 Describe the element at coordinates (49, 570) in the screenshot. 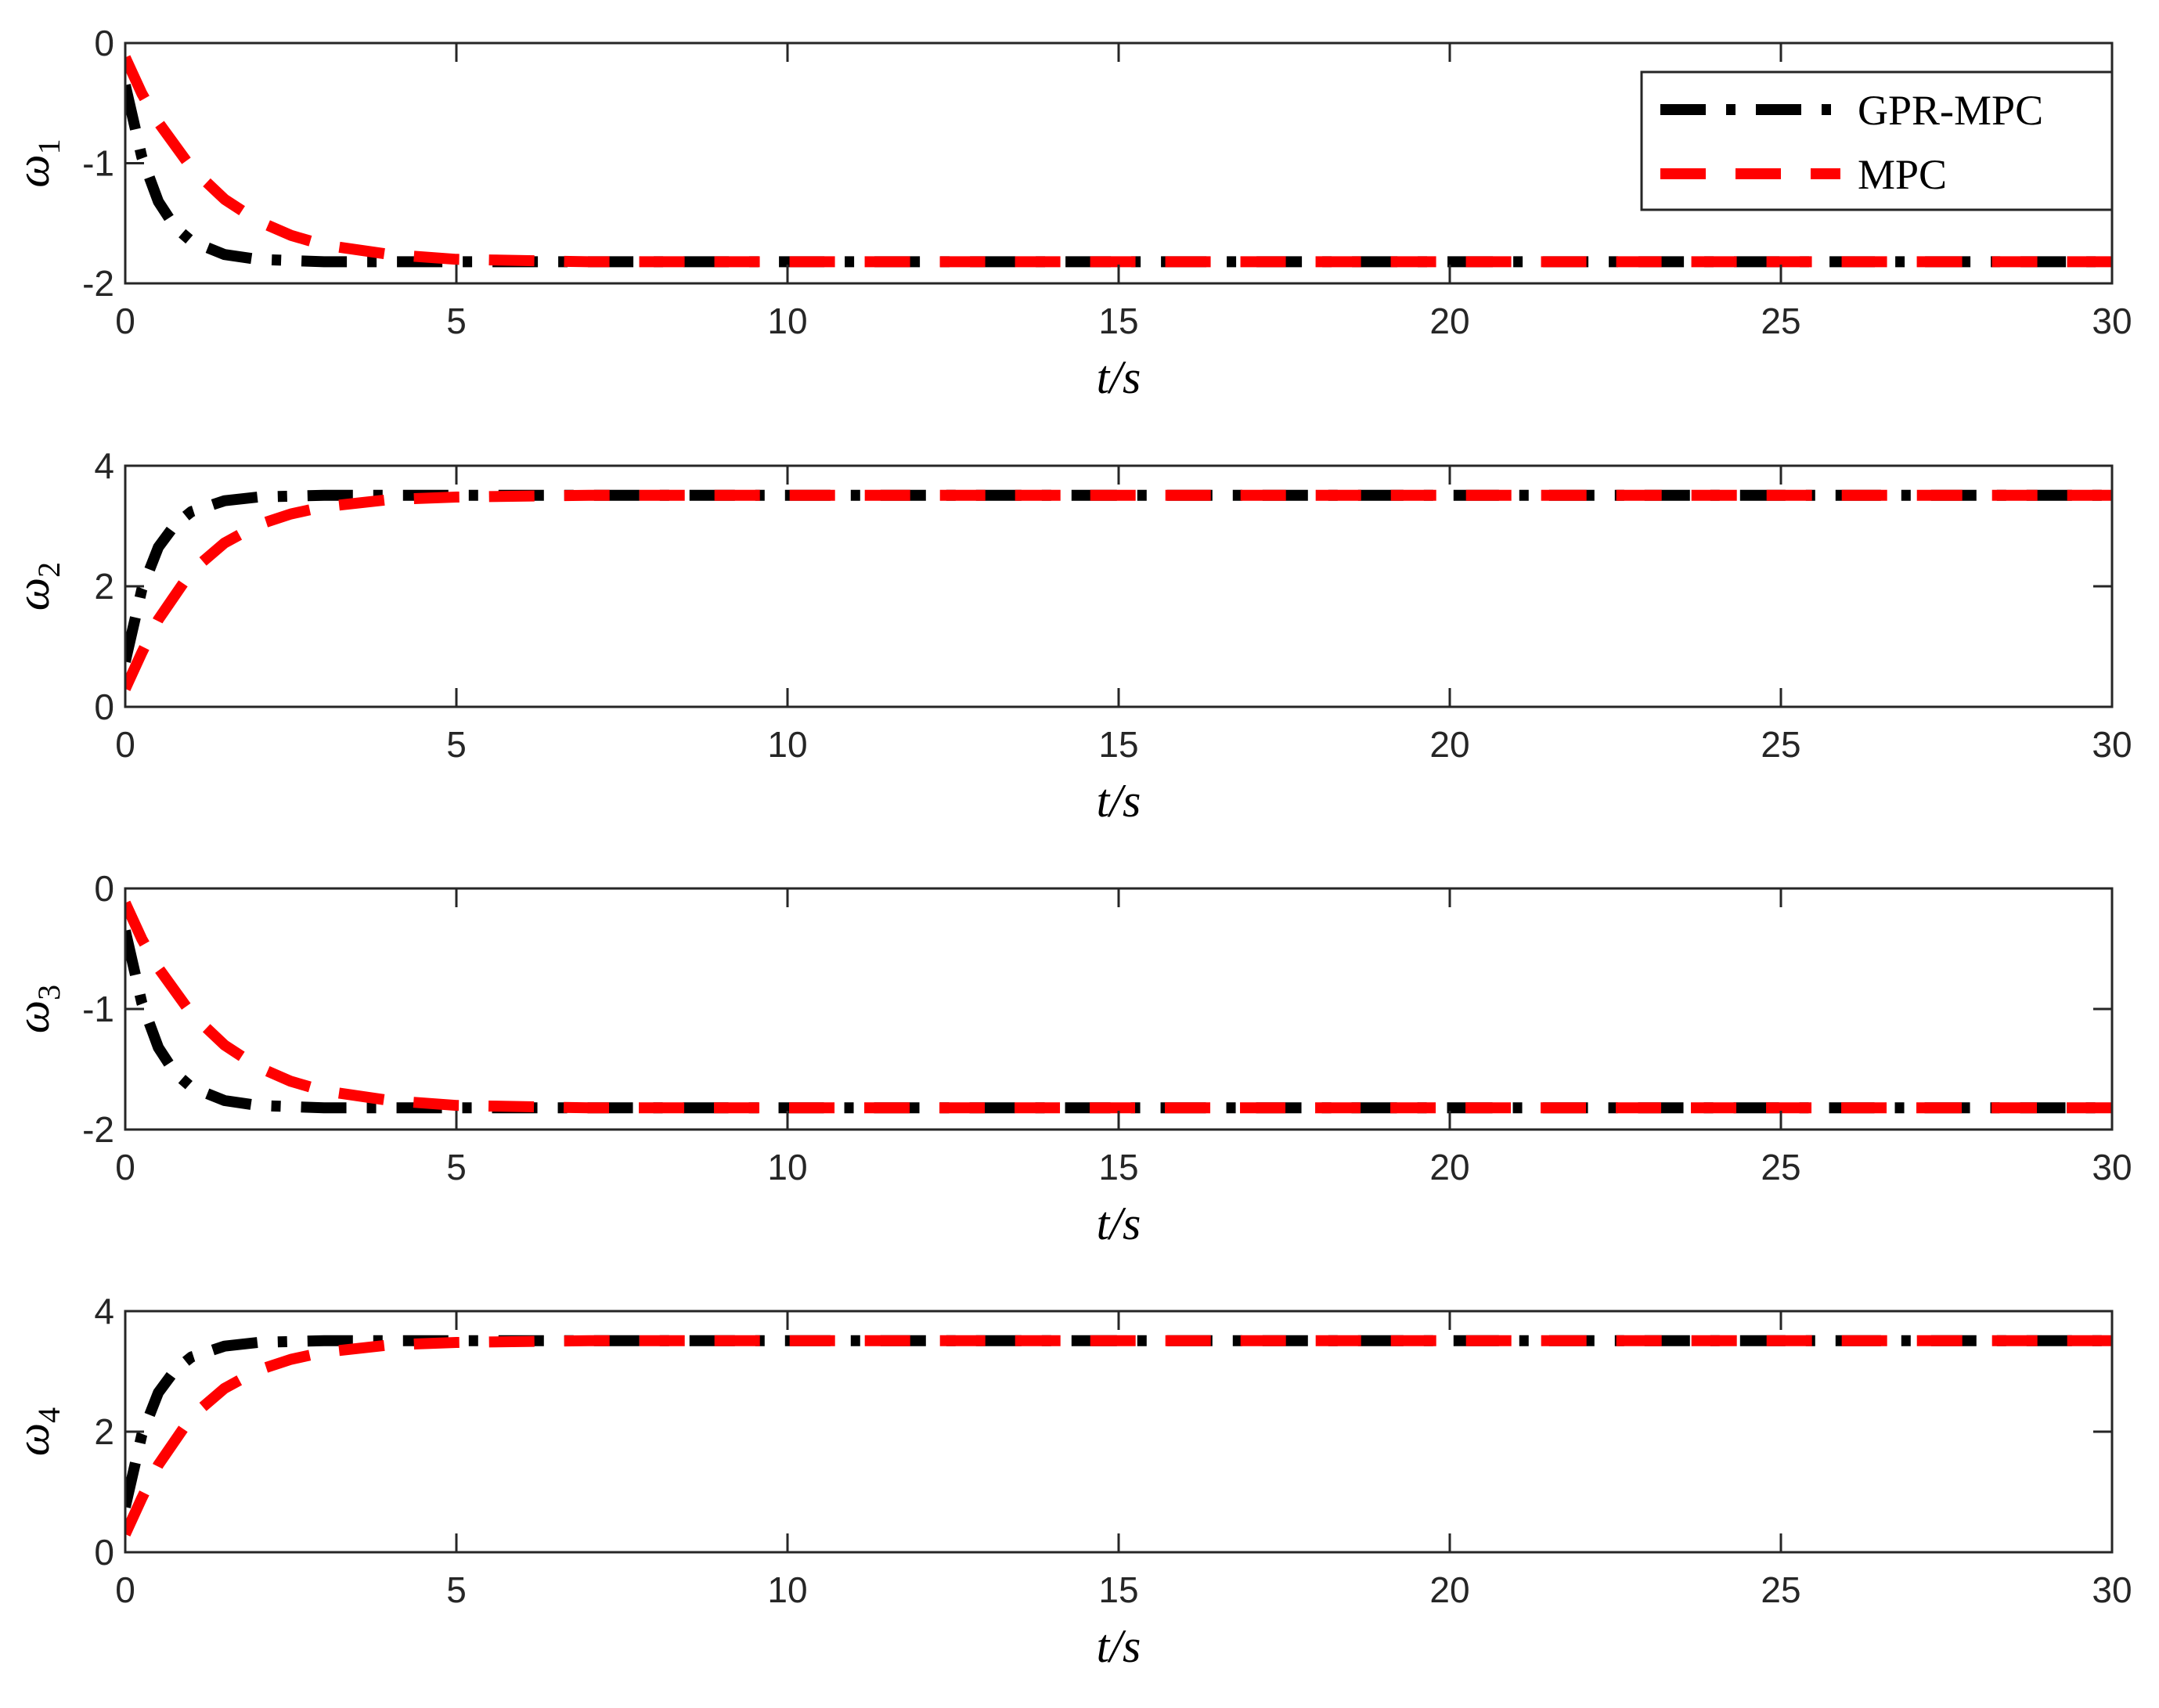

I see `y-axis-label-subscript: 2` at that location.